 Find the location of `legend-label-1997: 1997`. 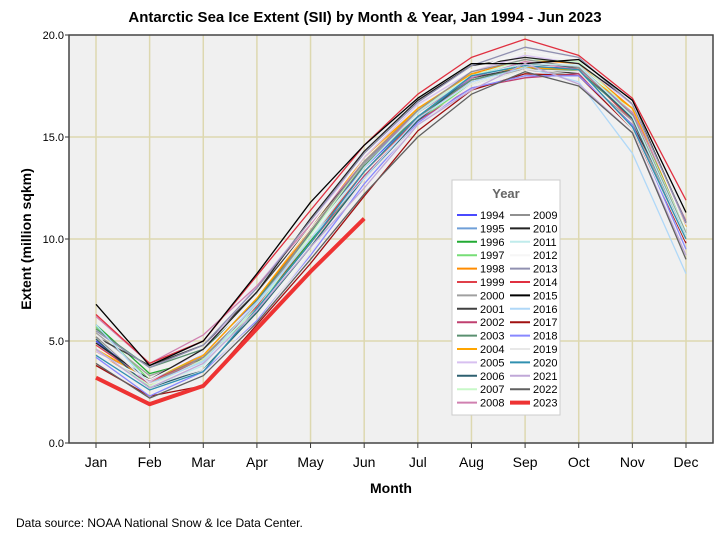

legend-label-1997: 1997 is located at coordinates (492, 256).